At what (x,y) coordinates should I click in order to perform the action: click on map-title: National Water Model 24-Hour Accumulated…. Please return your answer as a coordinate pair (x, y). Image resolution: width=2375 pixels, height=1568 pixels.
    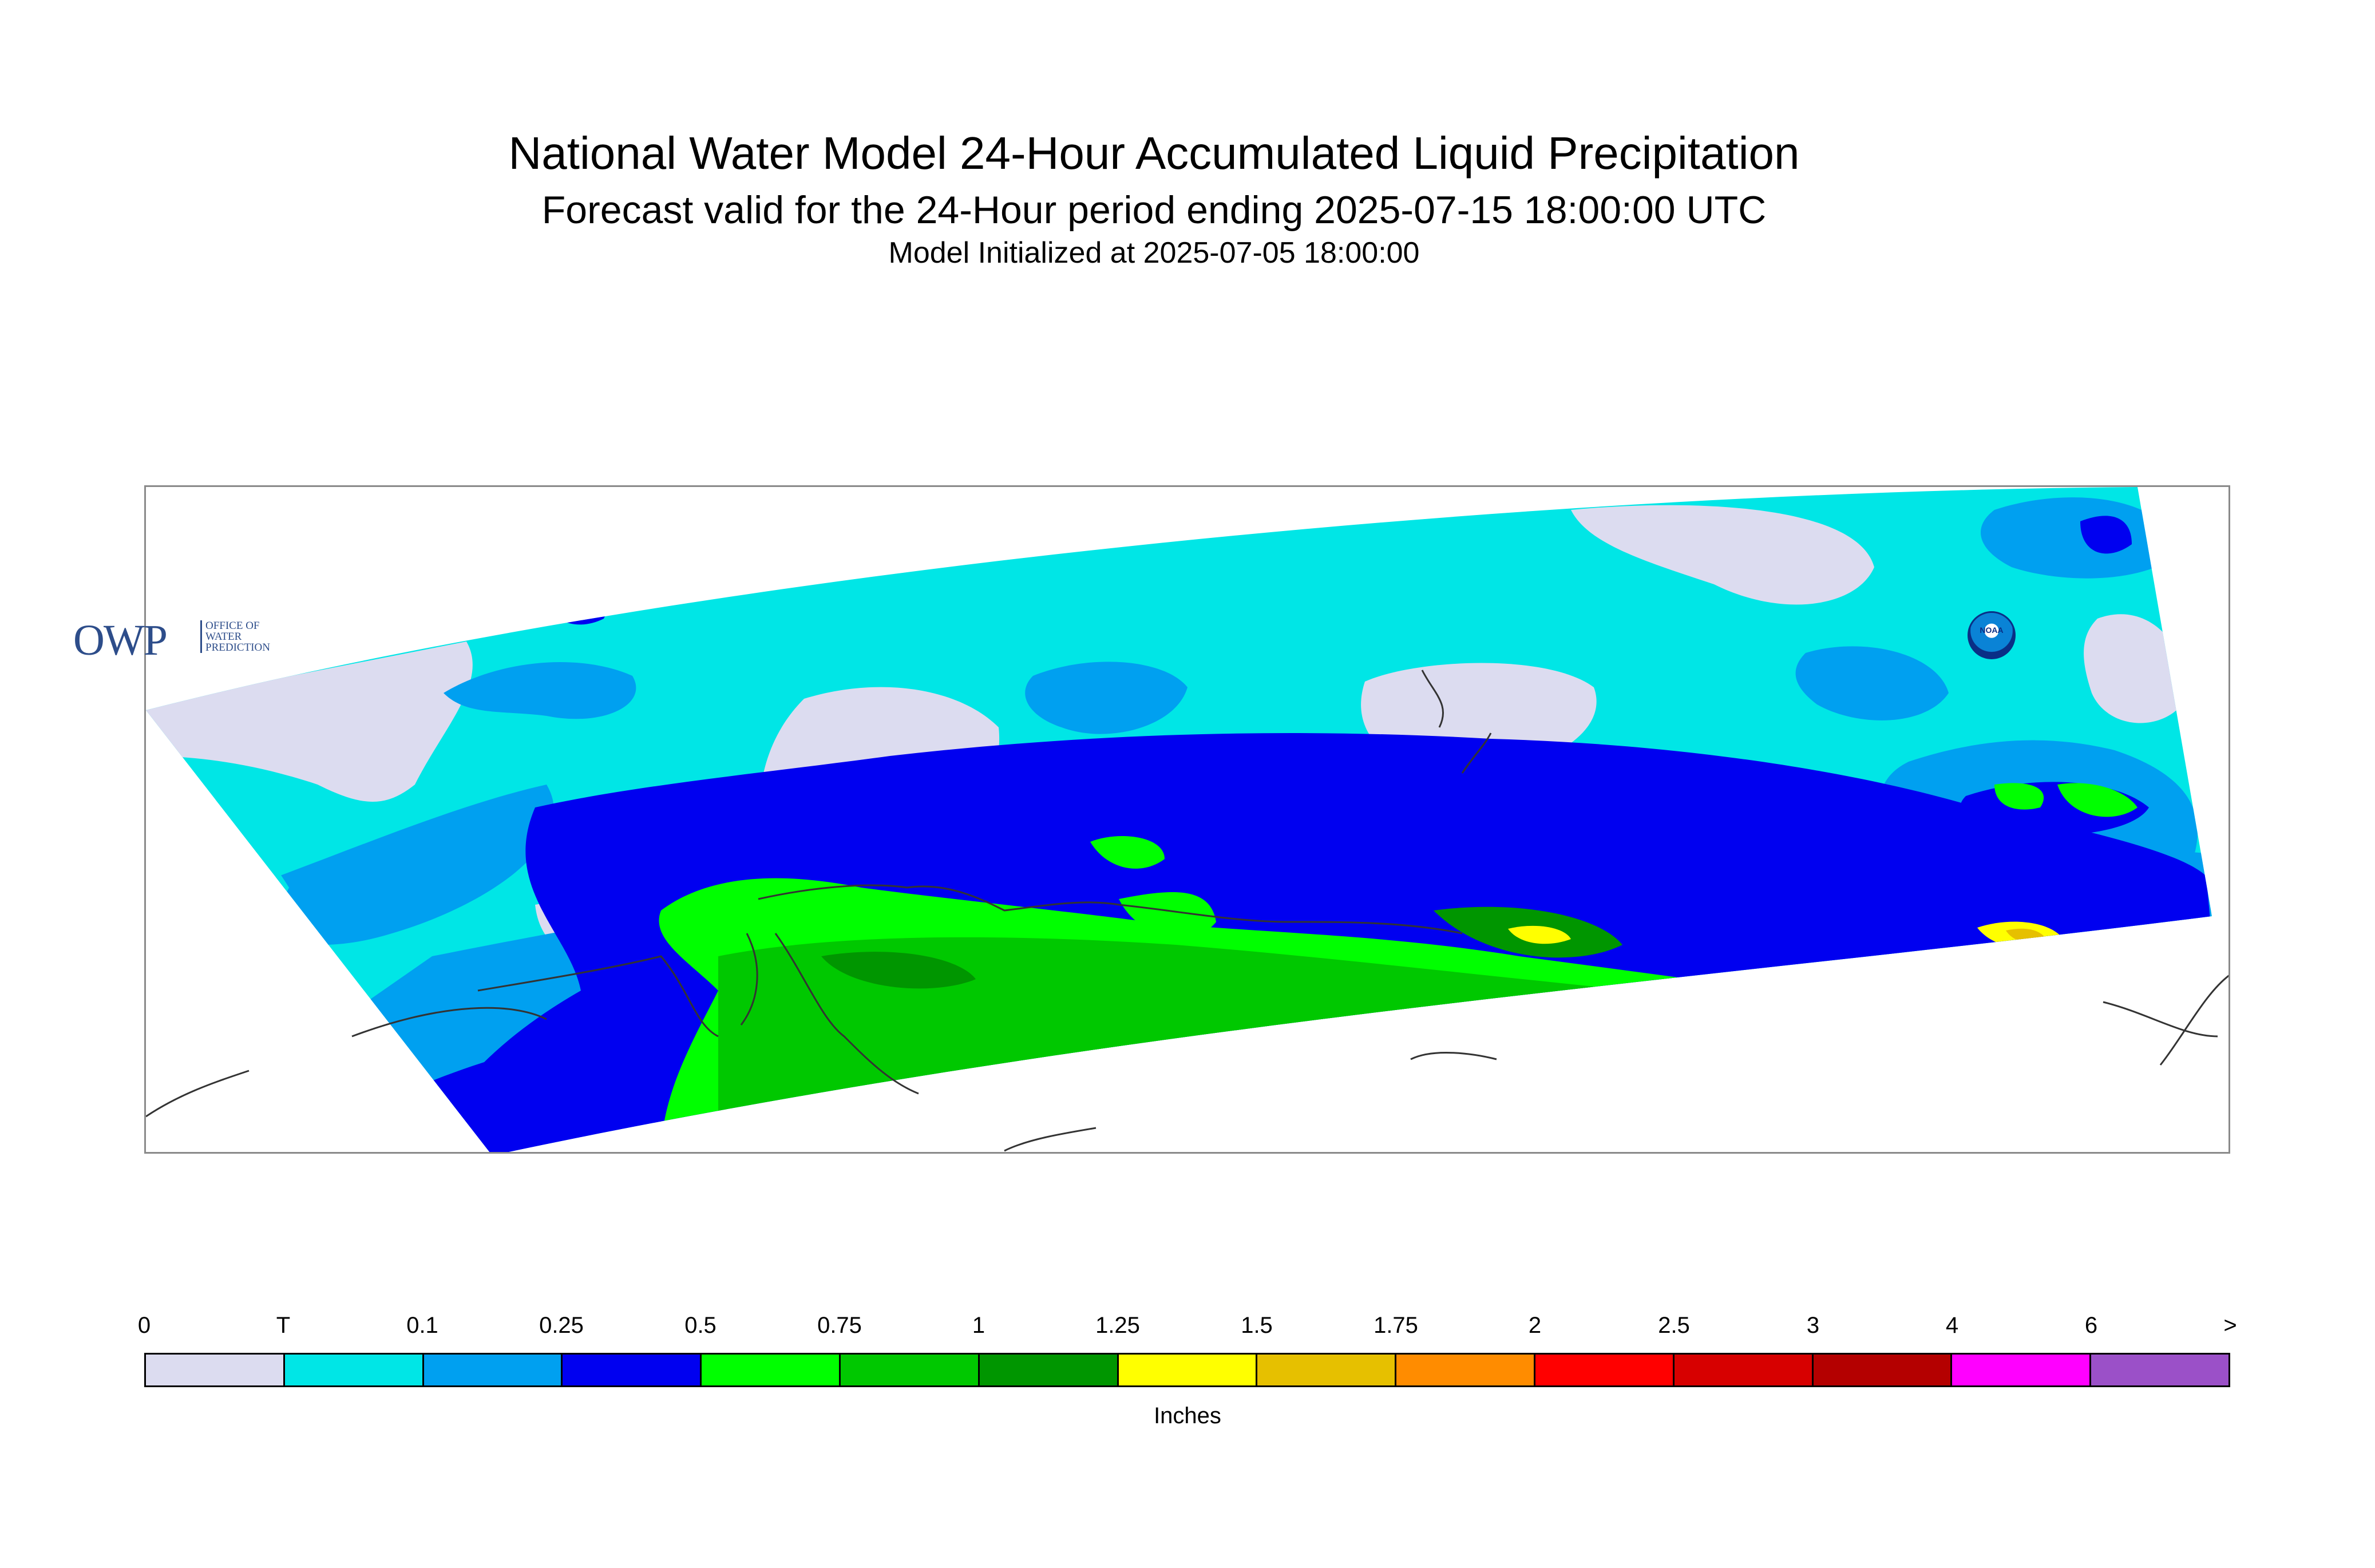
    Looking at the image, I should click on (1154, 153).